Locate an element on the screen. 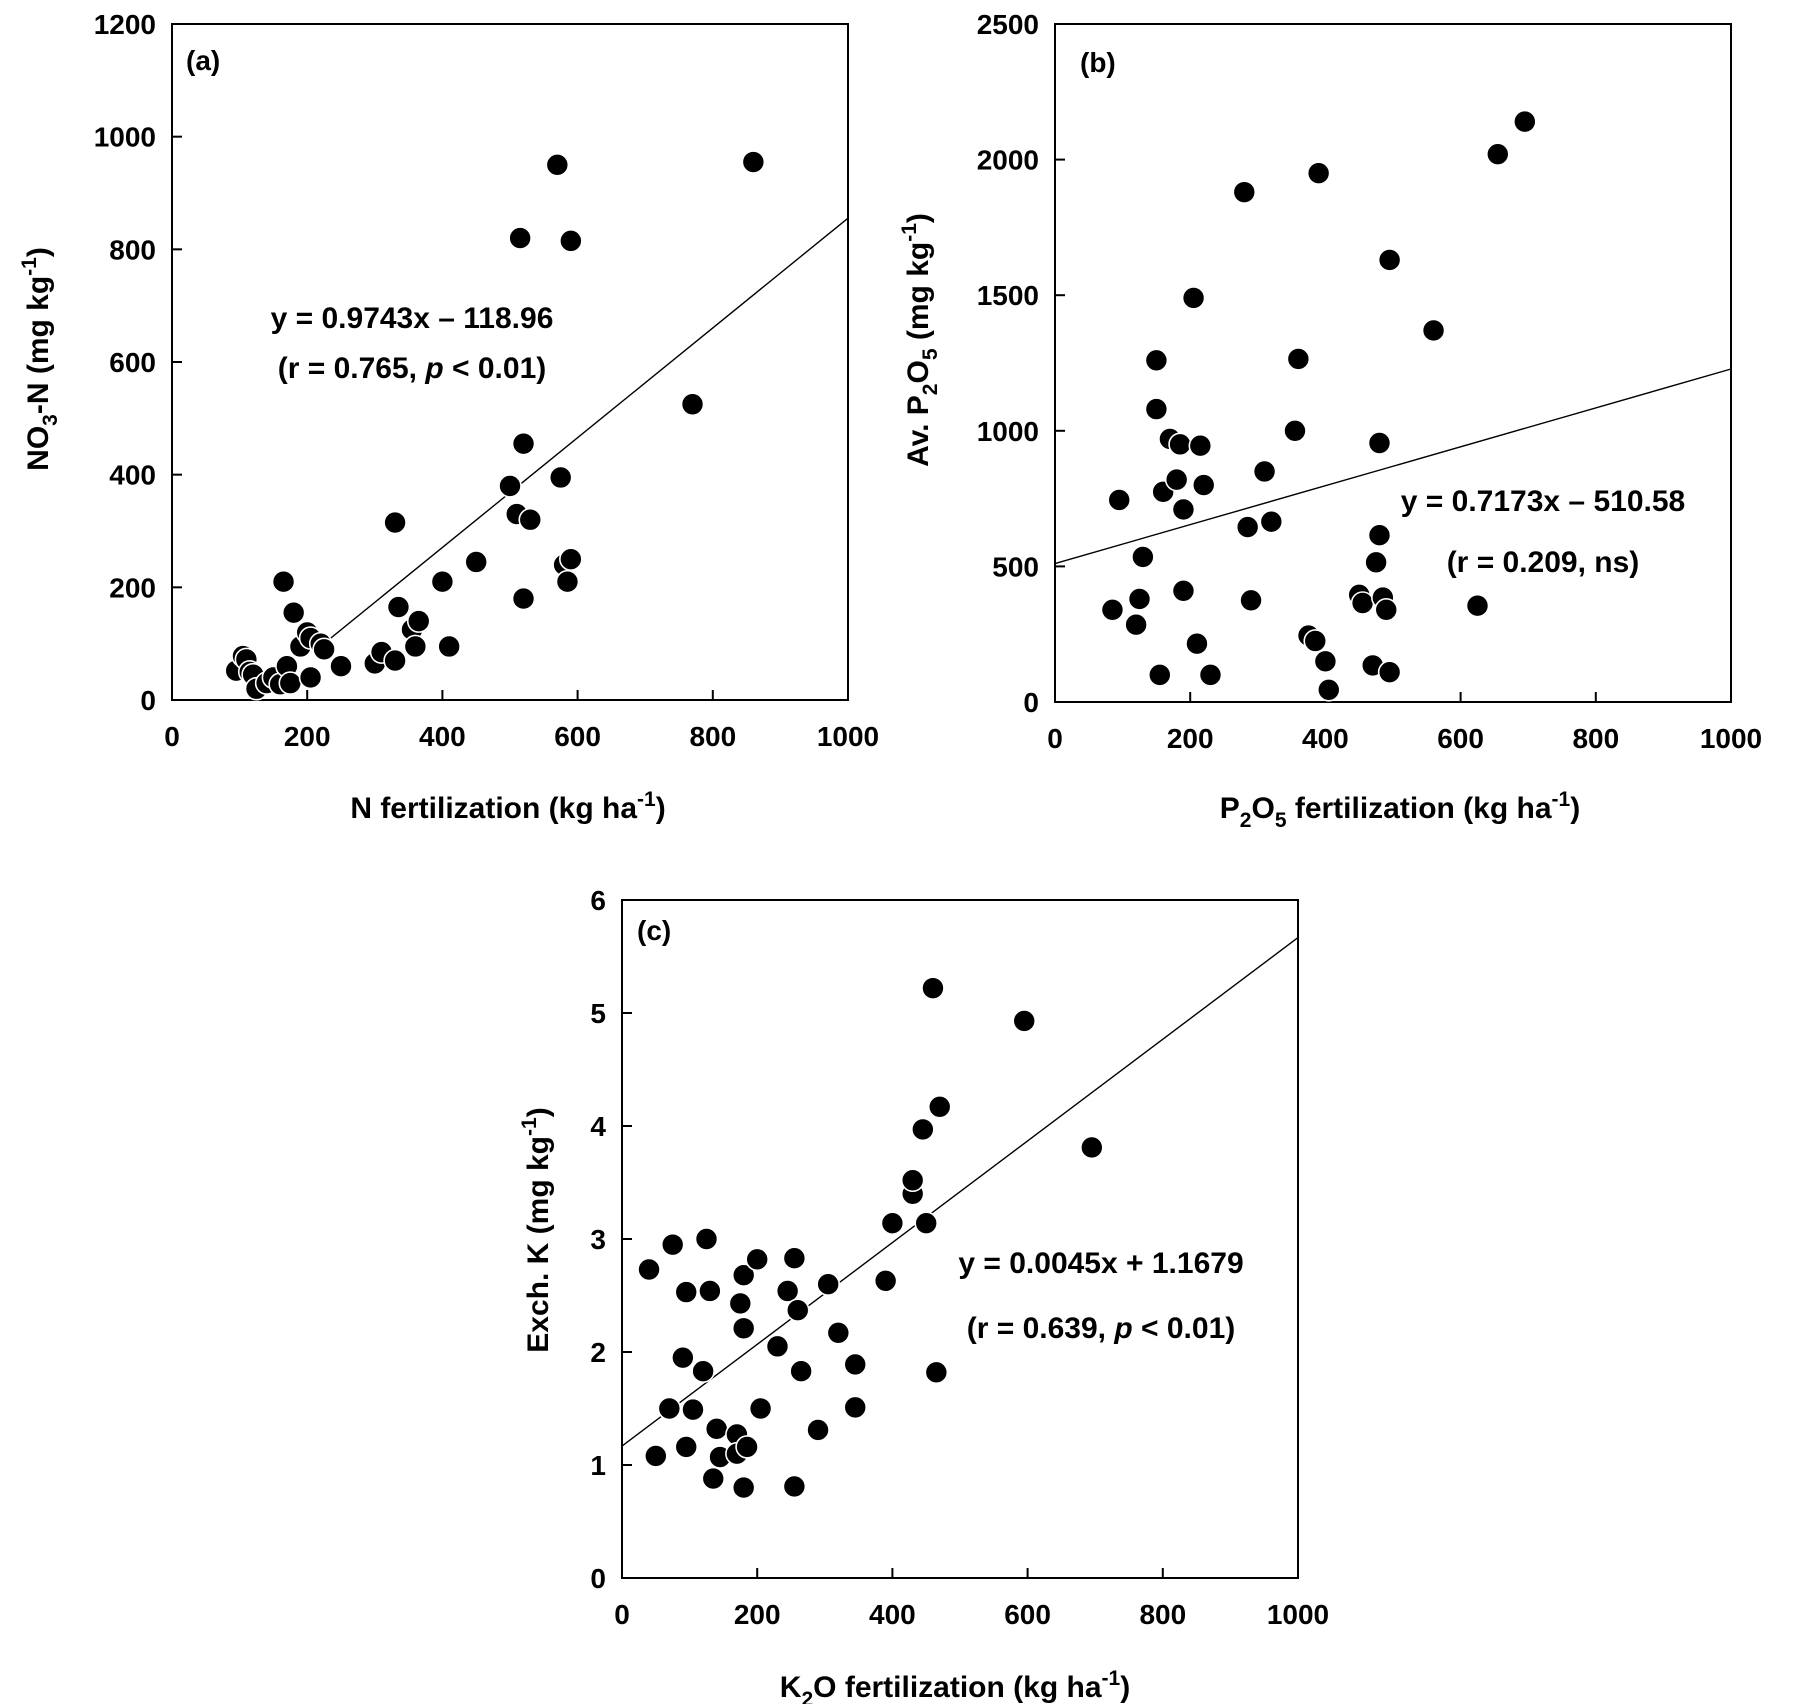  regression-stats: (r = 0.639, p < 0.01) is located at coordinates (1101, 1328).